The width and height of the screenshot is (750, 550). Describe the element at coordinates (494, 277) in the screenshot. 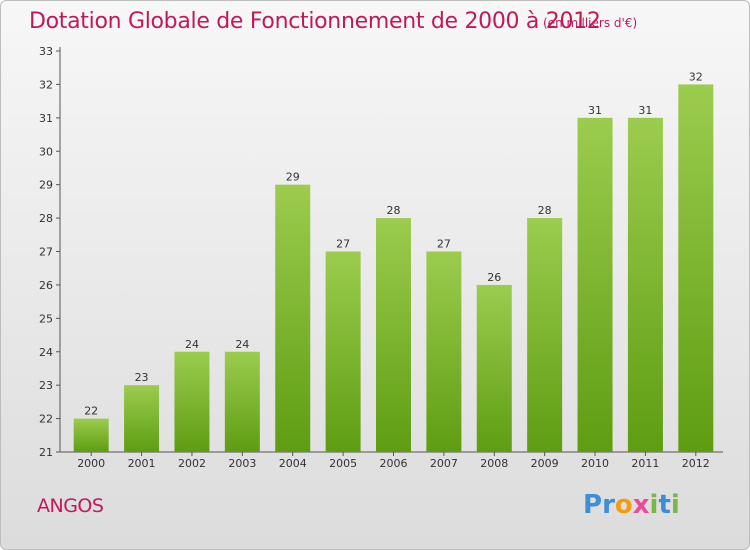

I see `bar-value-label: 26` at that location.